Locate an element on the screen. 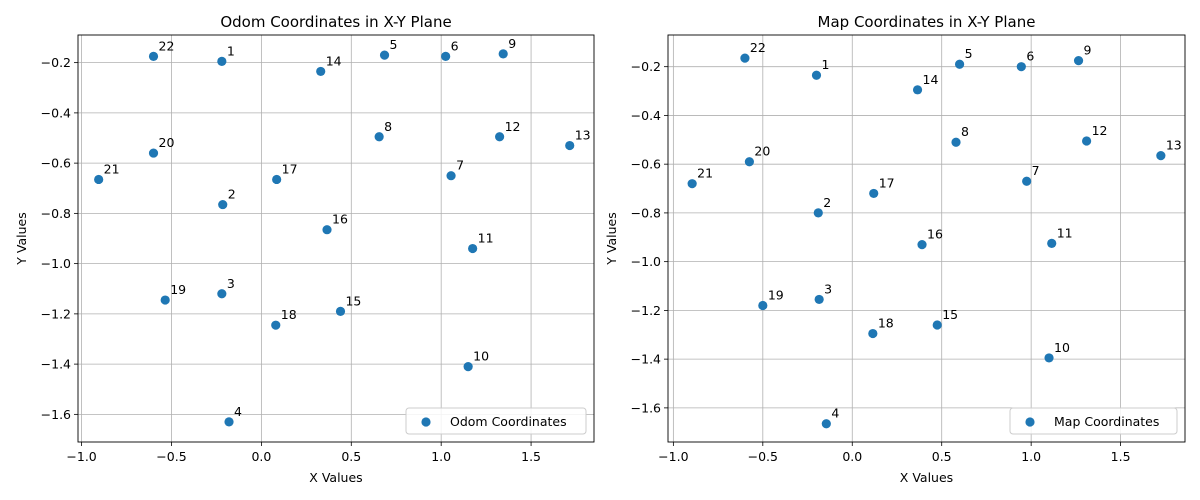  legend: Map Coordinates is located at coordinates (1093, 421).